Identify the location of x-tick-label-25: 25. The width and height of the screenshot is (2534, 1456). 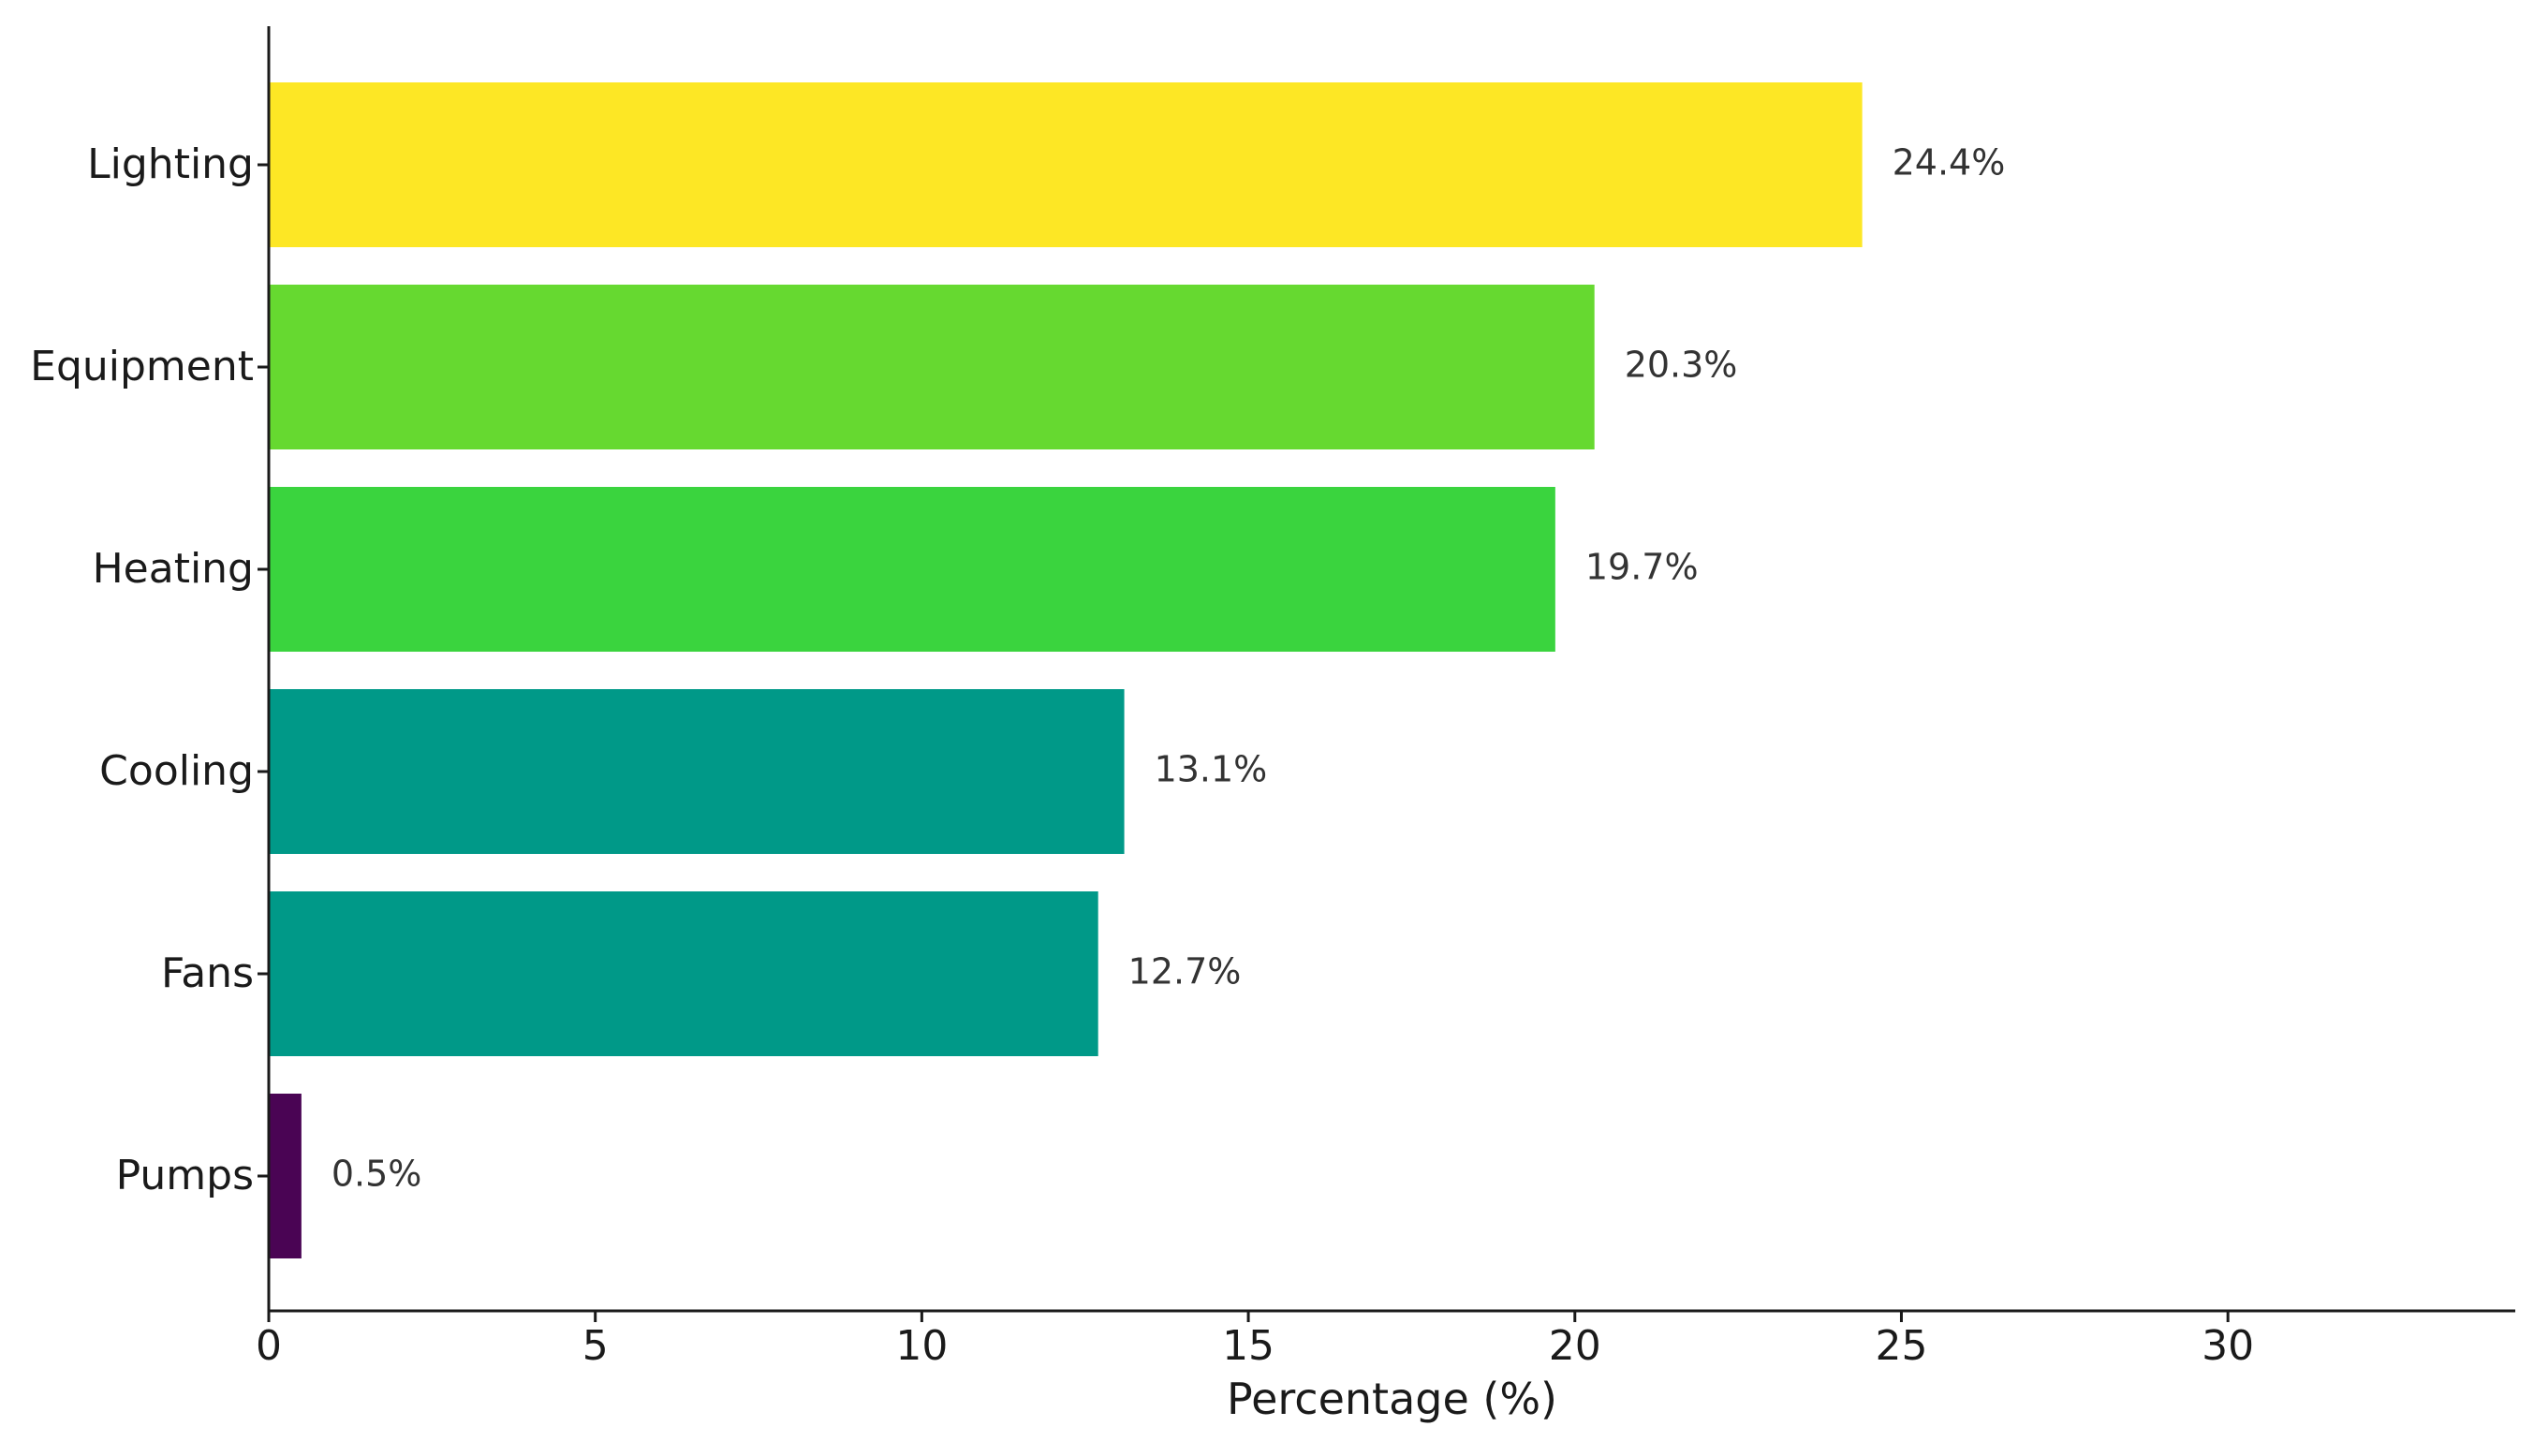
(1901, 1346).